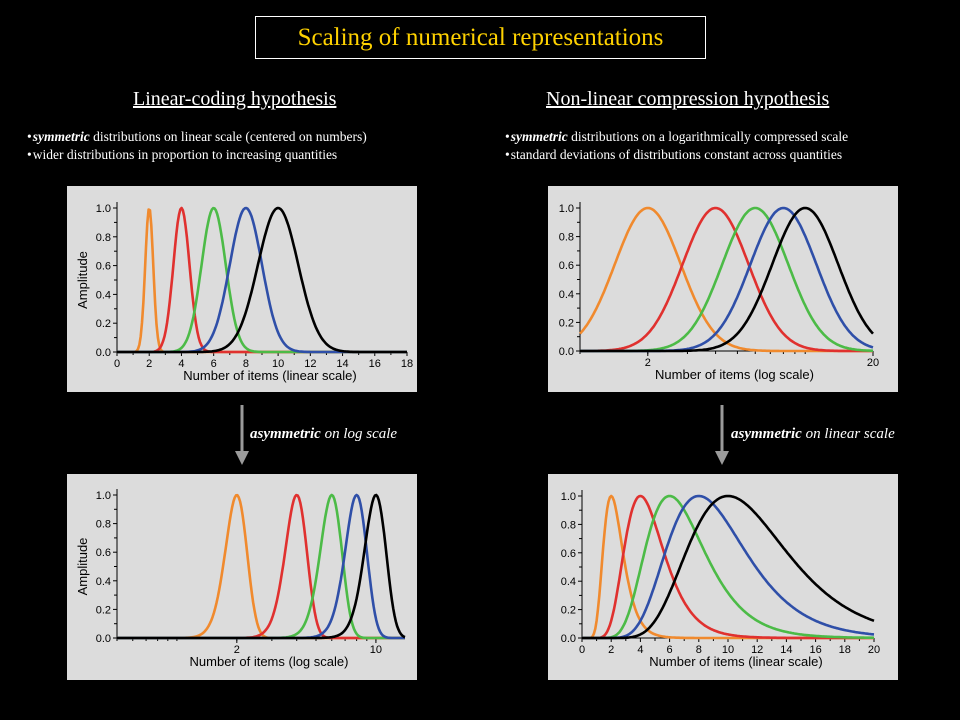 The height and width of the screenshot is (720, 960). What do you see at coordinates (480, 37) in the screenshot?
I see `slide-title: Scaling of numerical representations` at bounding box center [480, 37].